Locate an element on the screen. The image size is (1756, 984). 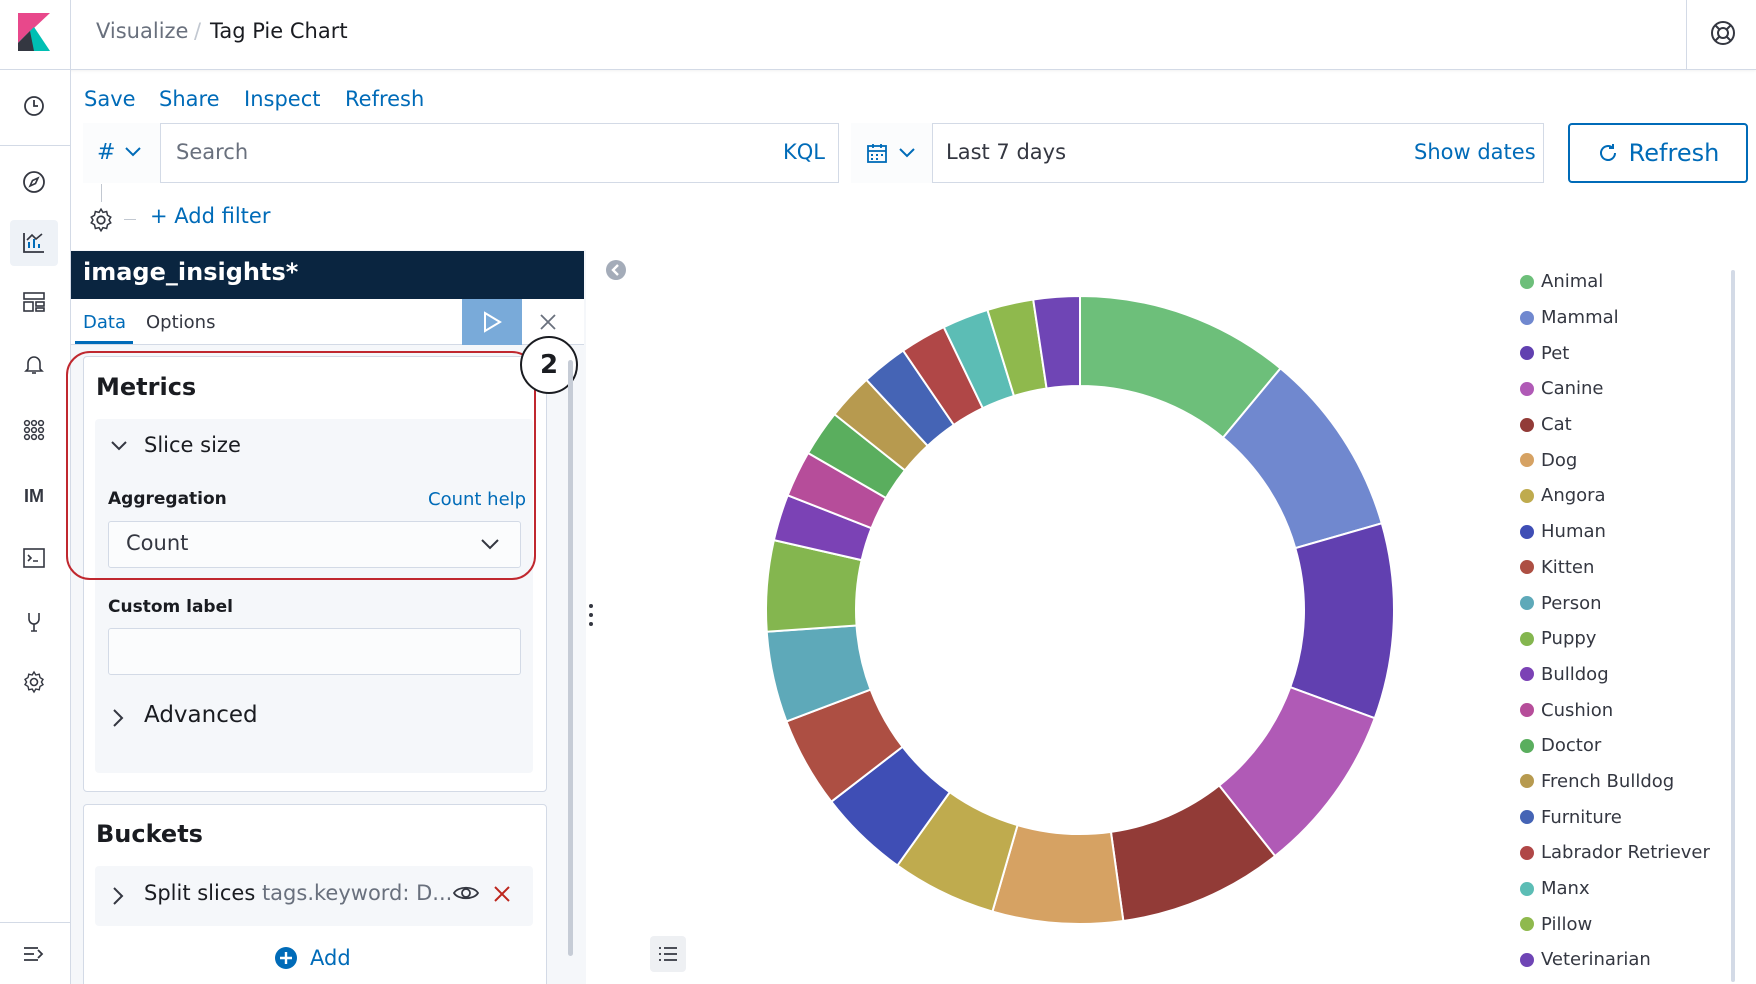
legend-item: Cushion is located at coordinates (1620, 710).